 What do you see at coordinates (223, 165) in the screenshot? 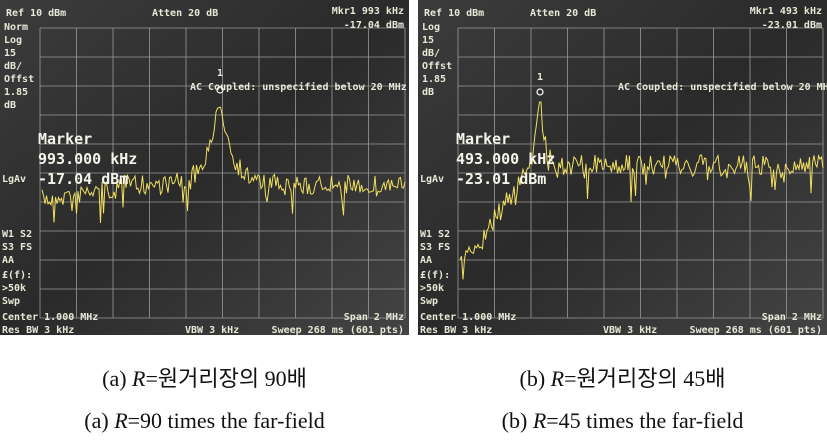
I see `trace` at bounding box center [223, 165].